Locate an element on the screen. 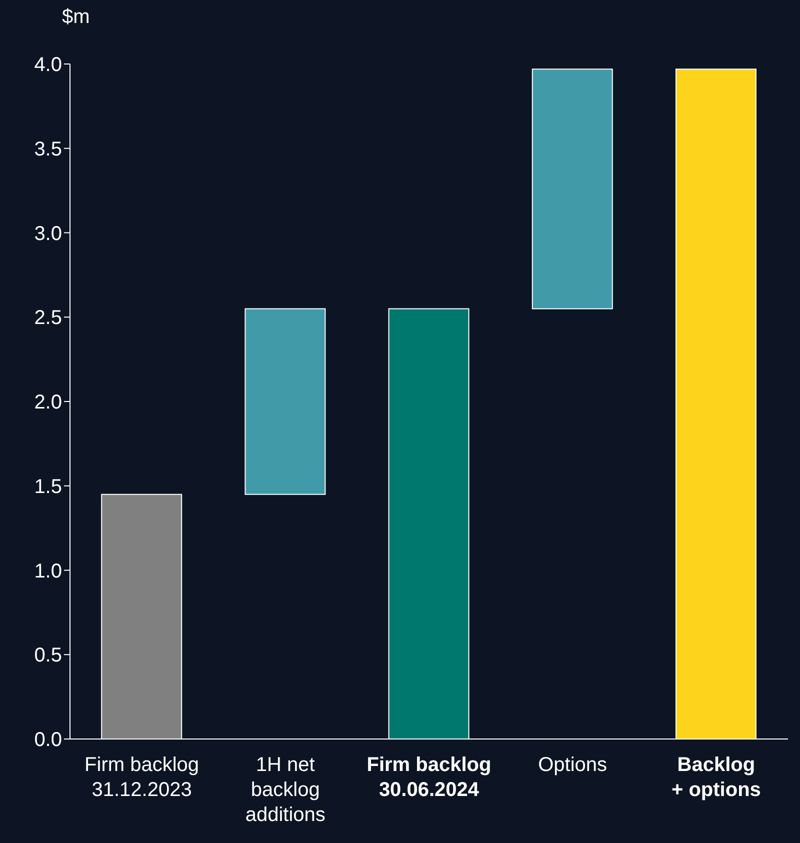 This screenshot has height=843, width=800. y-tick-label: 1.5 is located at coordinates (48, 487).